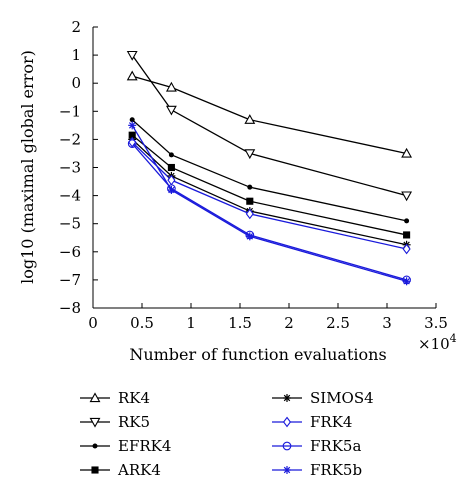 The image size is (473, 500). I want to click on x-axis-exponent-power: 4, so click(453, 338).